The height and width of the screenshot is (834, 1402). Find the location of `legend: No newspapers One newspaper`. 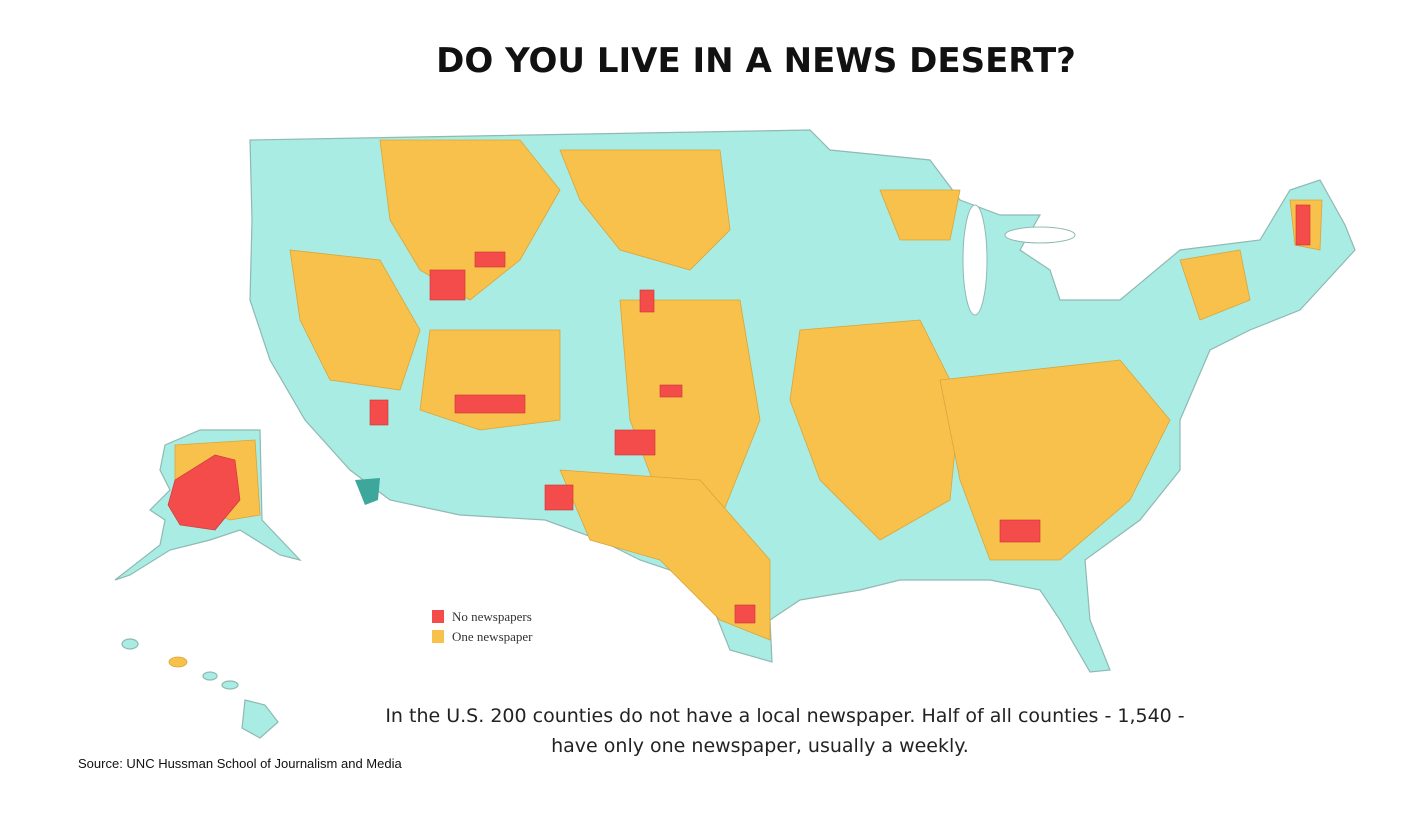

legend: No newspapers One newspaper is located at coordinates (482, 626).